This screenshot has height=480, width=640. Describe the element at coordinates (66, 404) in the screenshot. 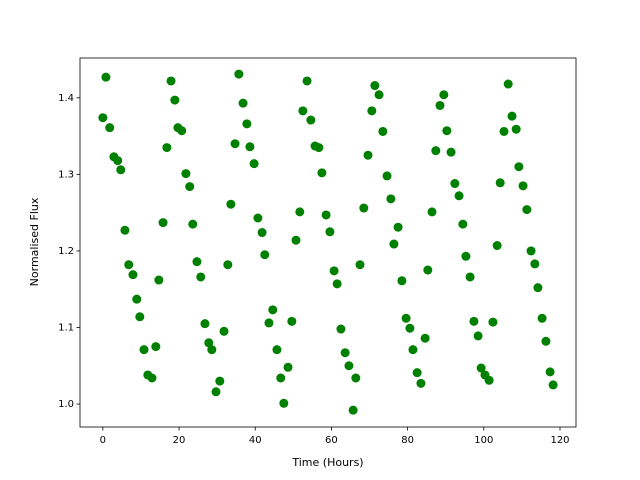

I see `y-tick-label: 1.0` at that location.